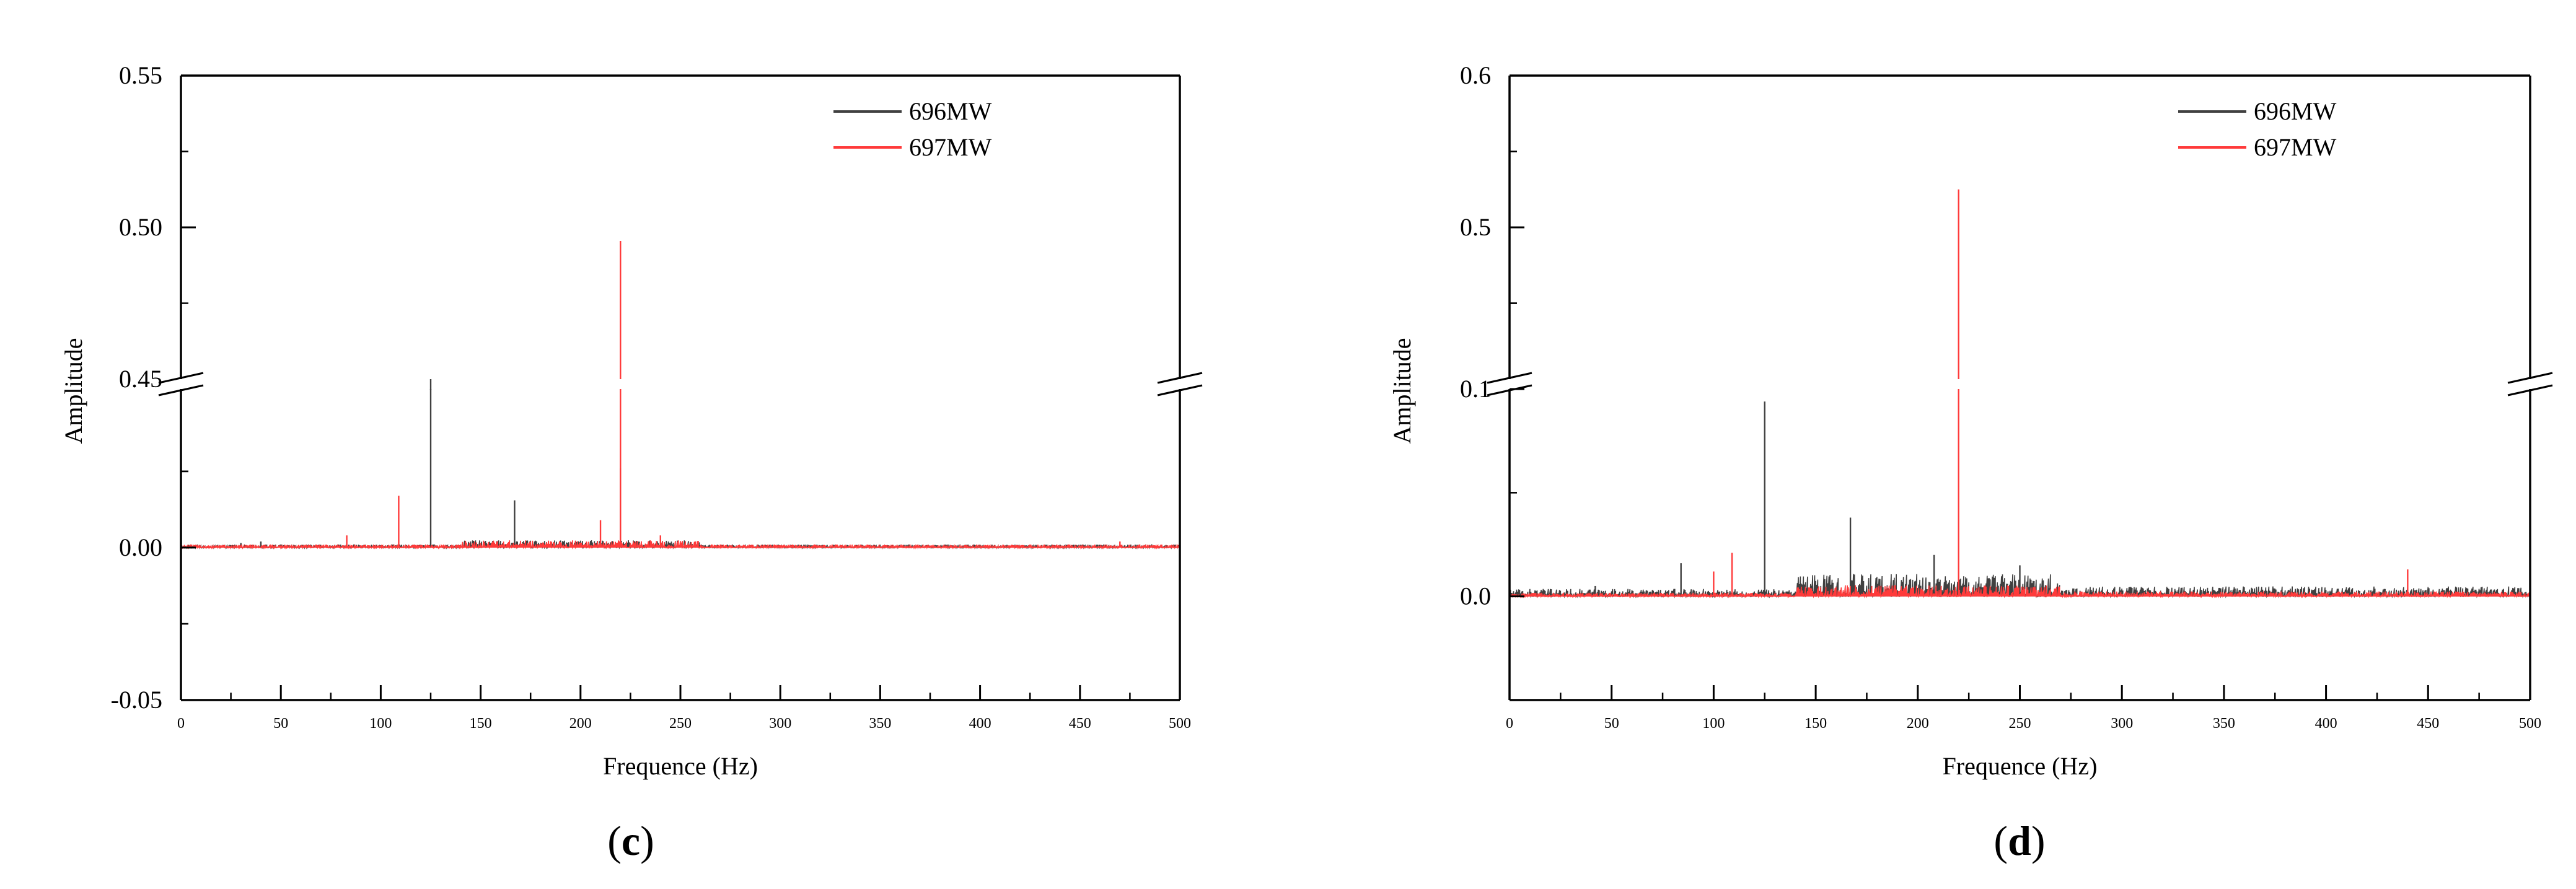 The height and width of the screenshot is (889, 2576). Describe the element at coordinates (2020, 840) in the screenshot. I see `panel-label: (d)` at that location.